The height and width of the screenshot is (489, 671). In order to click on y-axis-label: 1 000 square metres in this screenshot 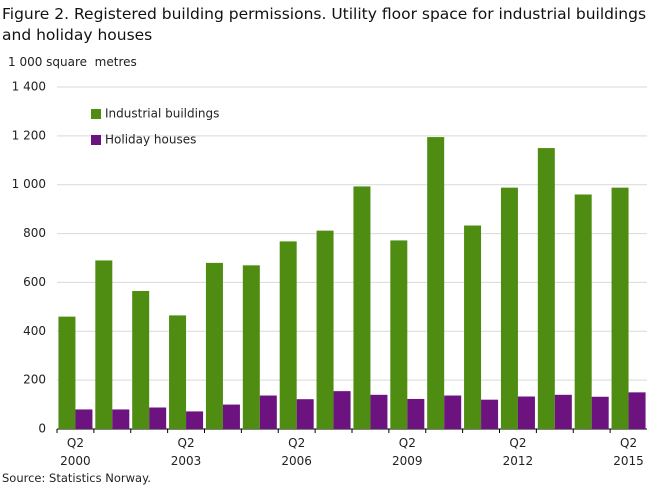, I will do `click(72, 62)`.